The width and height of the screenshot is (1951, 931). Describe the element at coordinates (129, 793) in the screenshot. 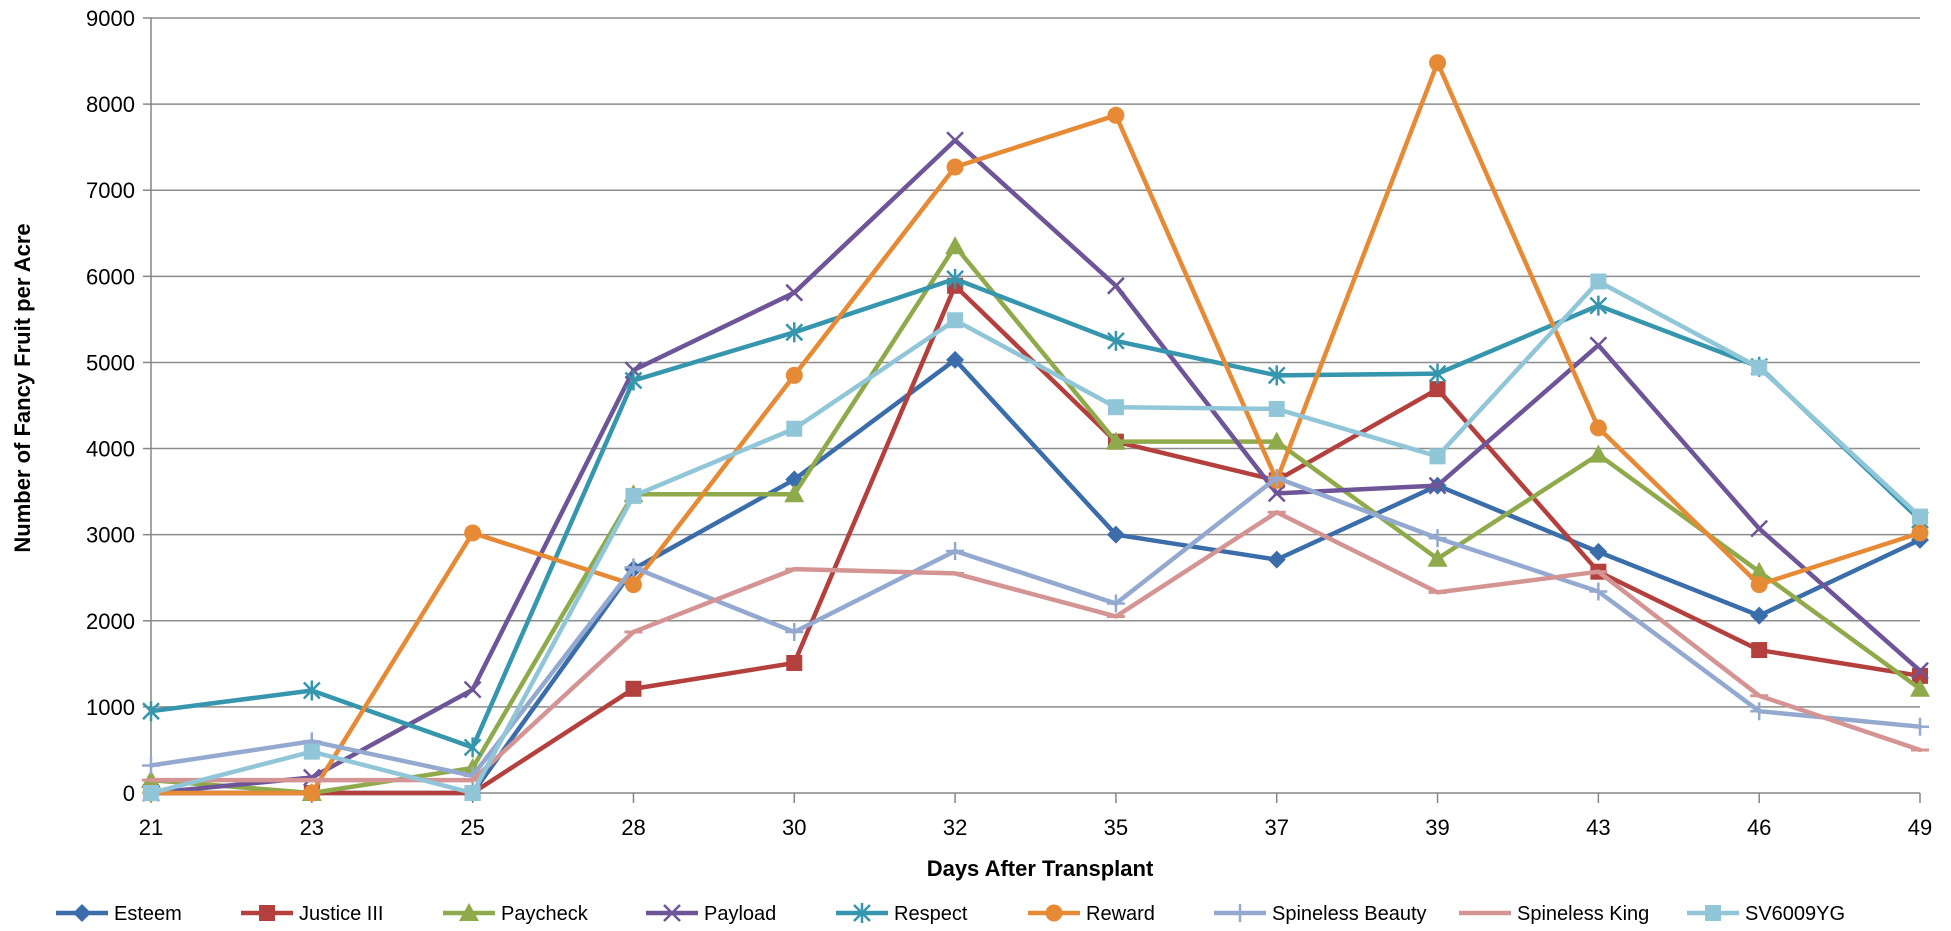

I see `y-tick-label: 0` at that location.